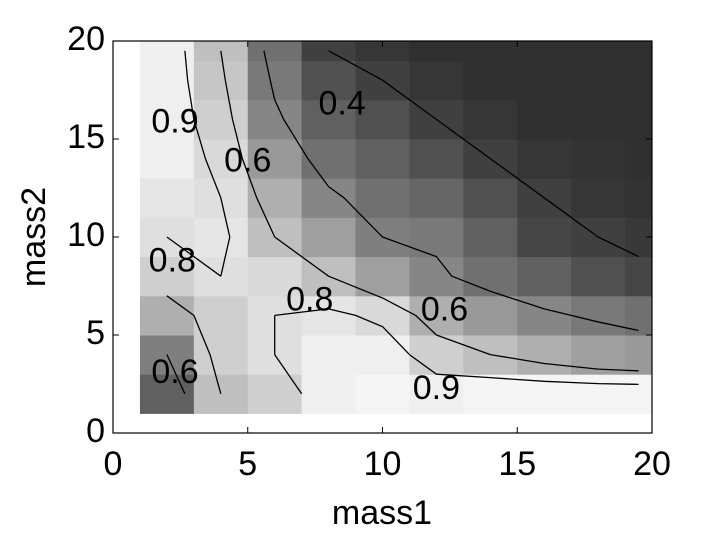  Describe the element at coordinates (86, 235) in the screenshot. I see `y-tick-label: 10` at that location.